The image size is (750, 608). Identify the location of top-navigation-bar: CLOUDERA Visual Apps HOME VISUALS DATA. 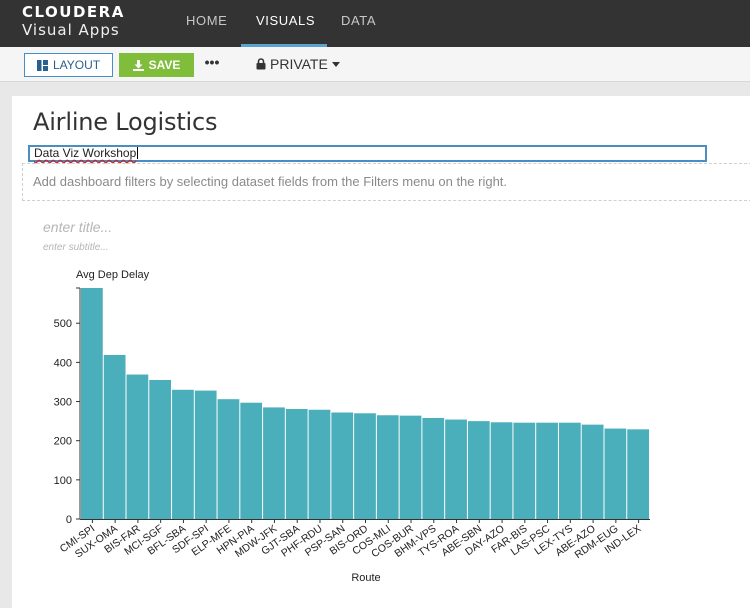
(375, 24).